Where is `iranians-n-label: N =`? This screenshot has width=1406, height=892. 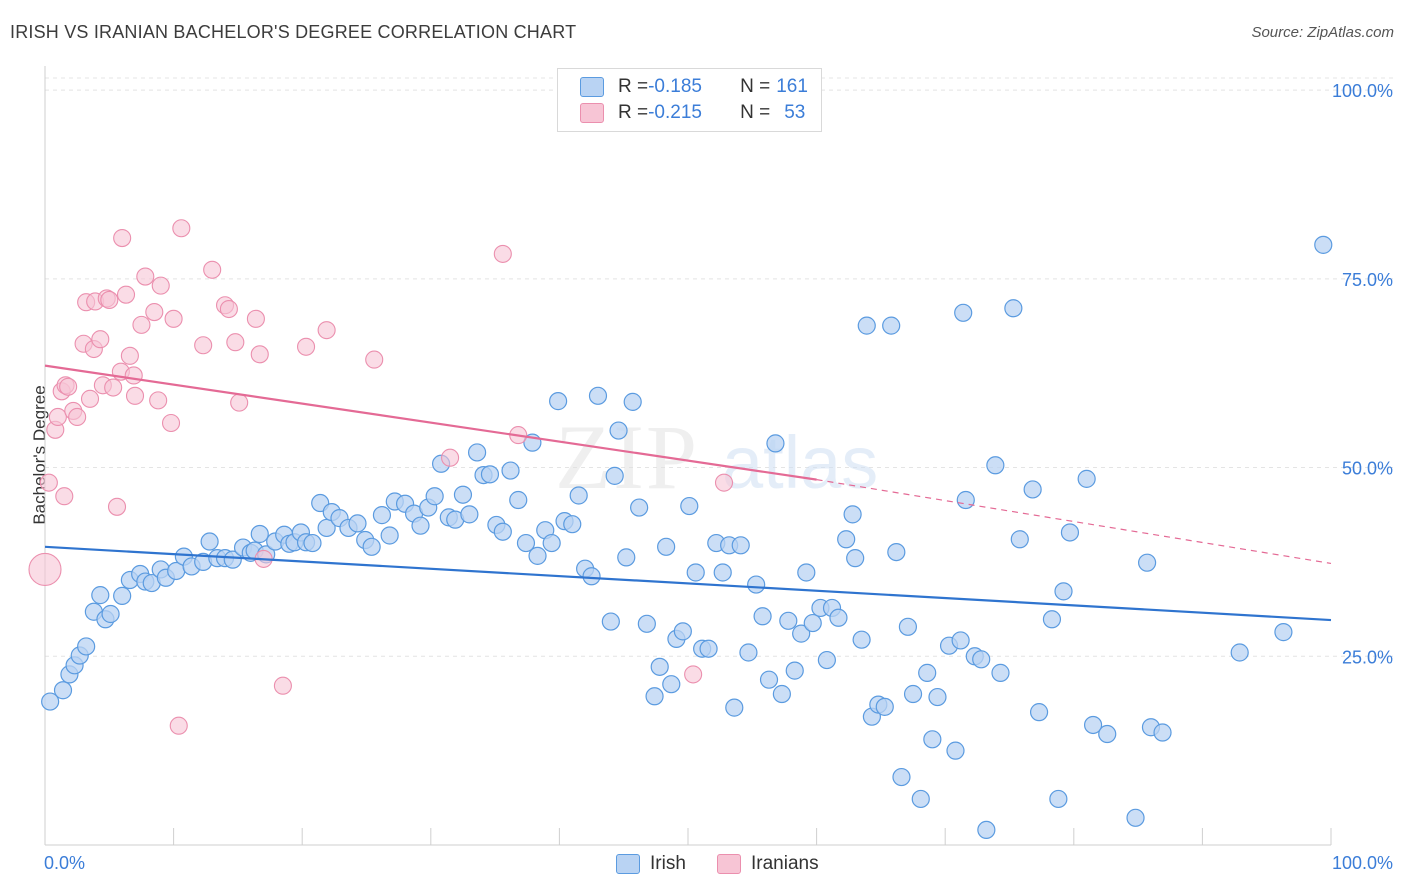
iranians-n-label: N = is located at coordinates (755, 112).